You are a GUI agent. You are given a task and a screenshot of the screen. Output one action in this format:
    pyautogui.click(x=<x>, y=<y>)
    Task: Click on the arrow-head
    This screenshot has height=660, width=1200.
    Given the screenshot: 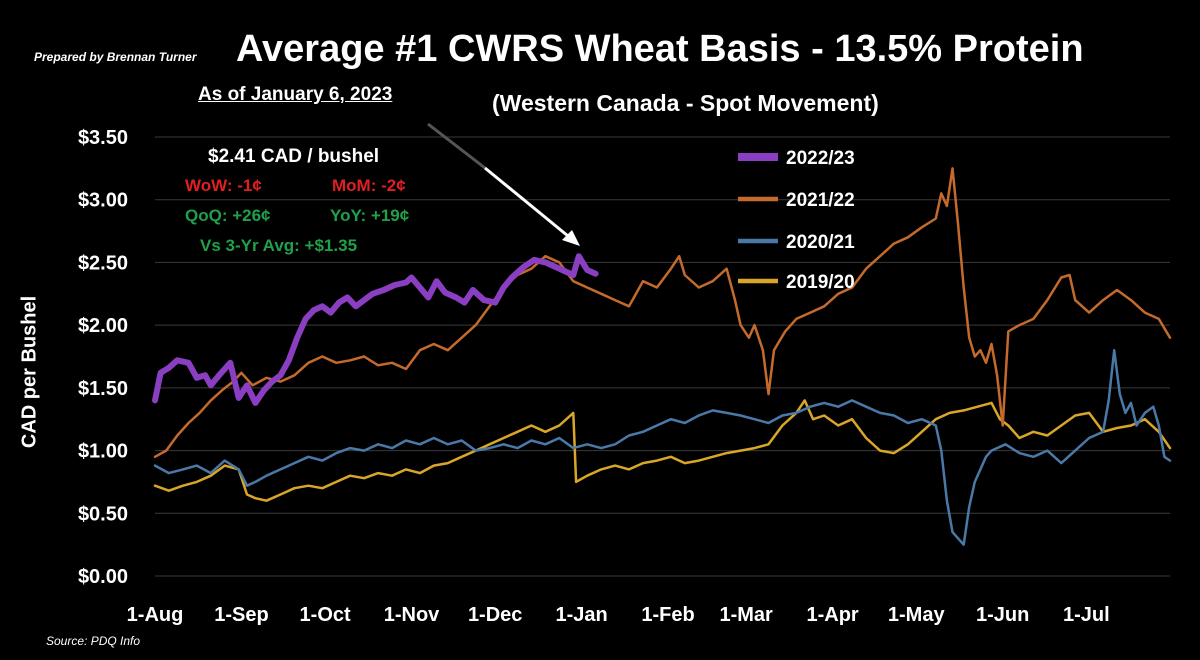 What is the action you would take?
    pyautogui.click(x=571, y=238)
    